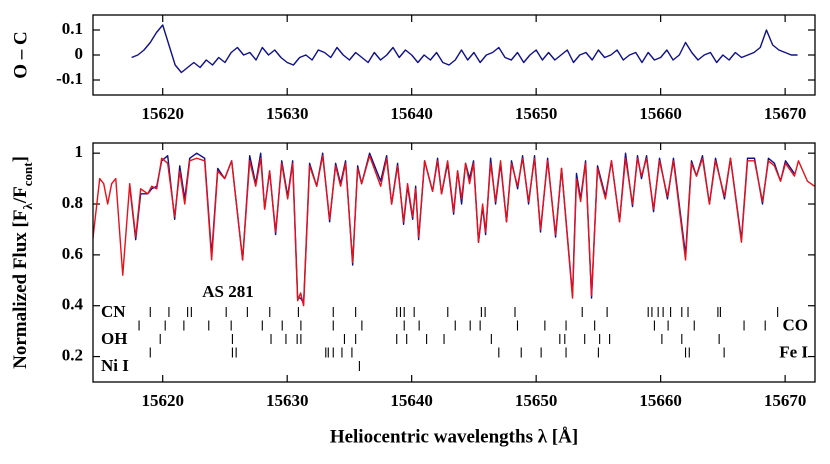  Describe the element at coordinates (20, 55) in the screenshot. I see `y-axis-label: O – C` at that location.